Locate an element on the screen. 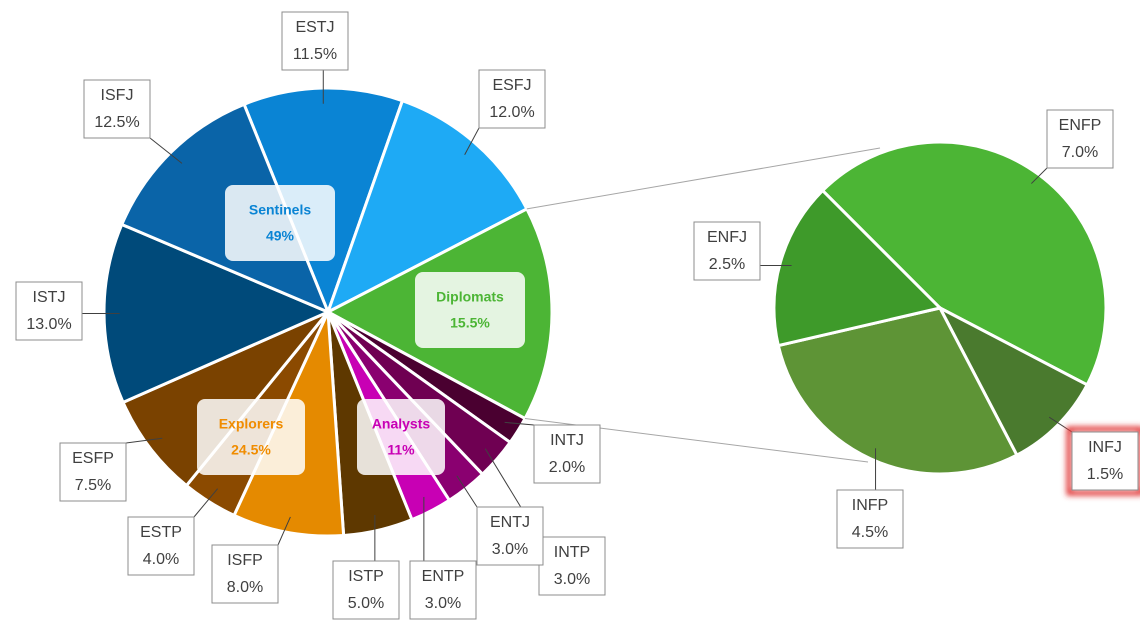 The image size is (1140, 621). data-label: ISFJ 12.5% is located at coordinates (117, 109).